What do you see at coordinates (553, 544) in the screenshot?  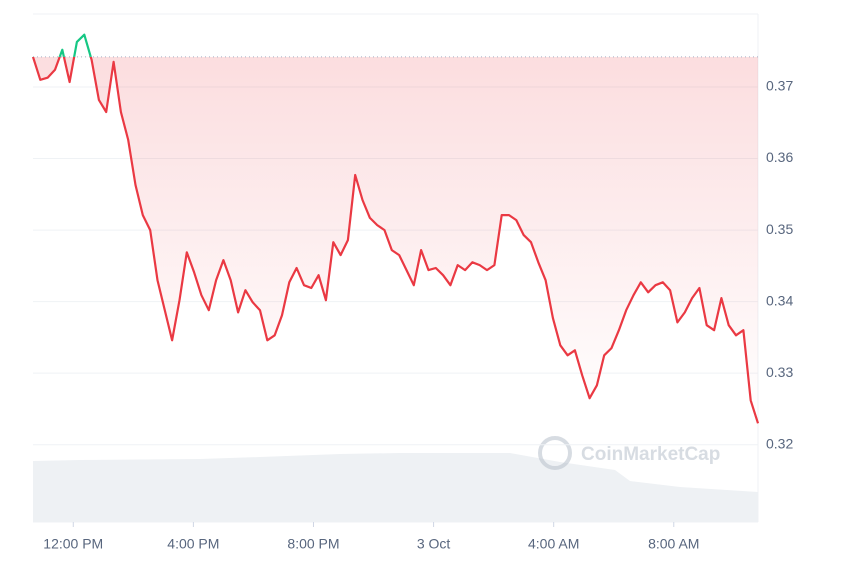 I see `x-tick-label: 4:00 AM` at bounding box center [553, 544].